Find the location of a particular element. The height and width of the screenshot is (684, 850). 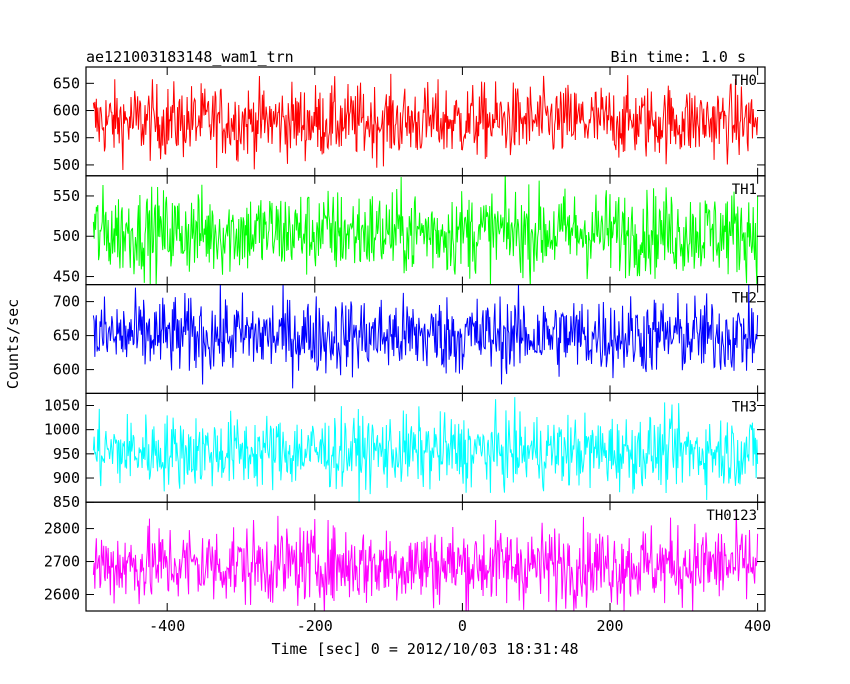

series-th0-line is located at coordinates (425, 122).